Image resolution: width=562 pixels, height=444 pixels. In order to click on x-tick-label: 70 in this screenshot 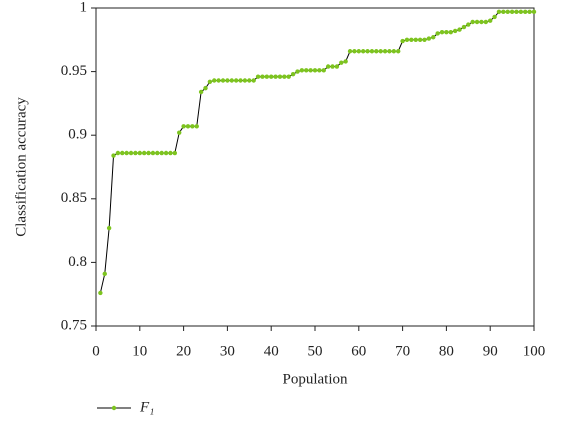, I will do `click(402, 351)`.